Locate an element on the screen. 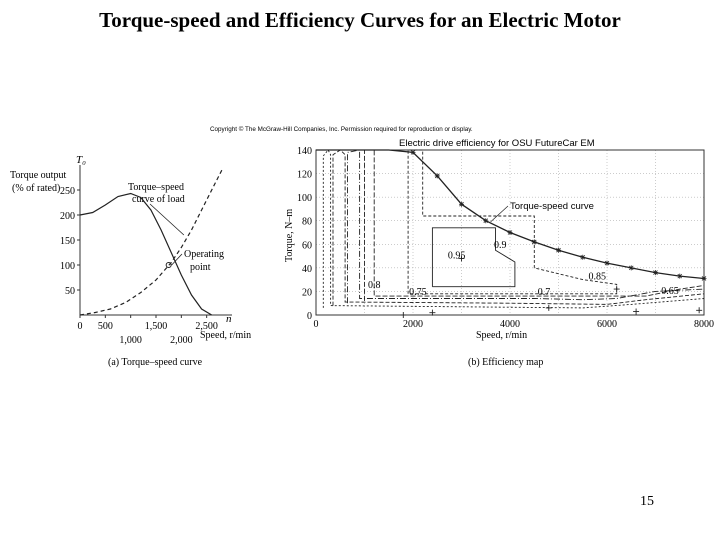  chartA-xtick-label: 1,500 is located at coordinates (156, 326).